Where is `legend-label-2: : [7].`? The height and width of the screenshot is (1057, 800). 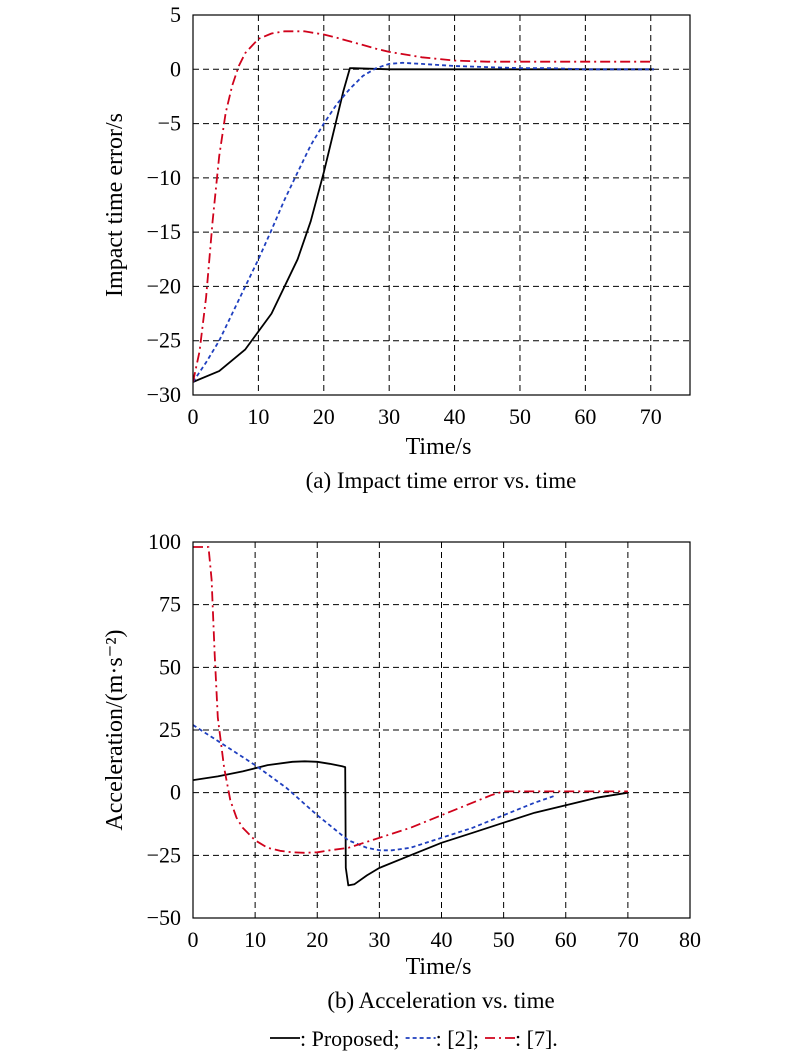
legend-label-2: : [7]. is located at coordinates (536, 1038).